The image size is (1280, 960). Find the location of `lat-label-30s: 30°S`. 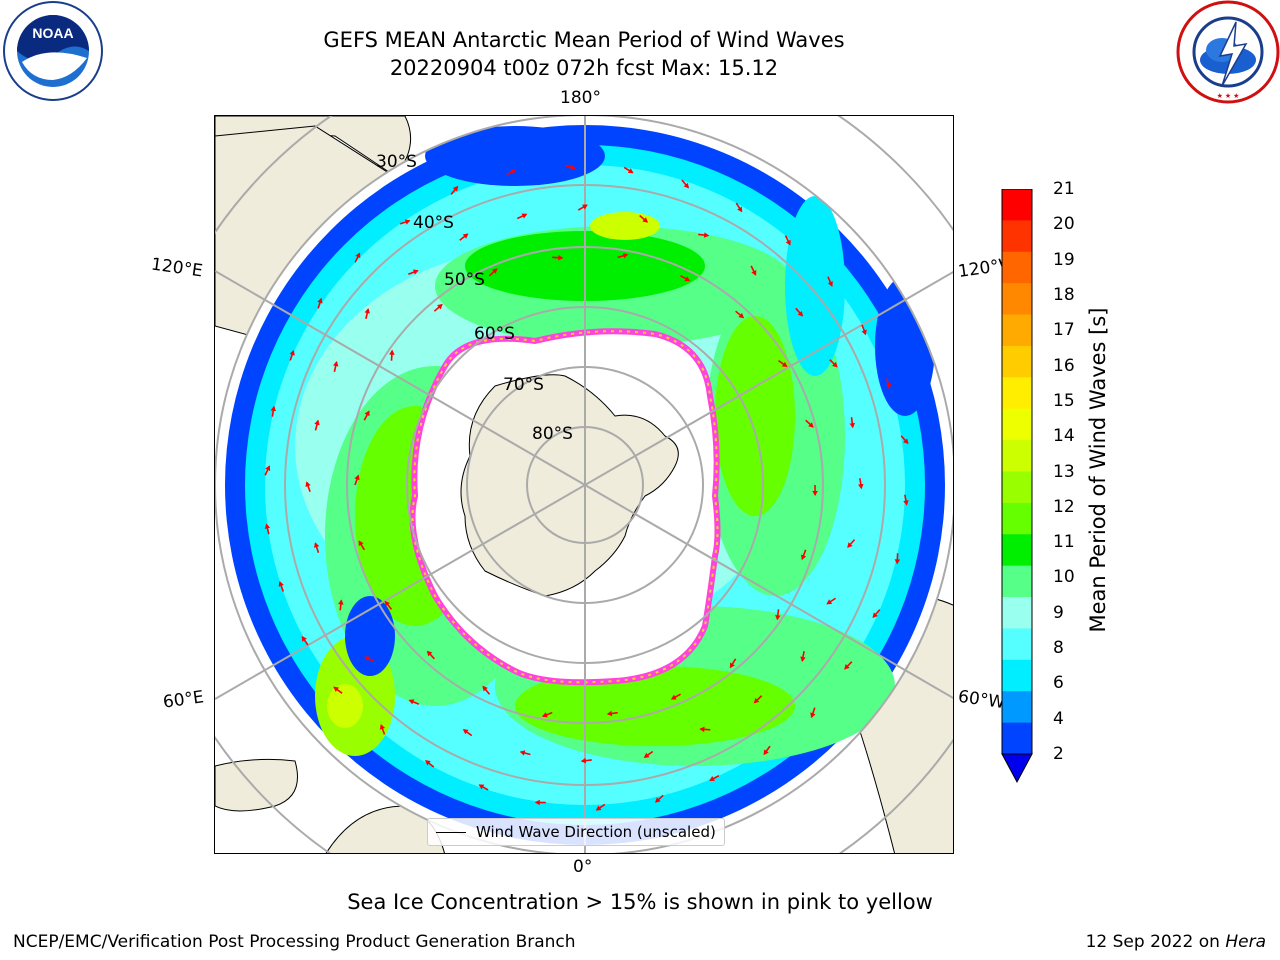

lat-label-30s: 30°S is located at coordinates (396, 162).